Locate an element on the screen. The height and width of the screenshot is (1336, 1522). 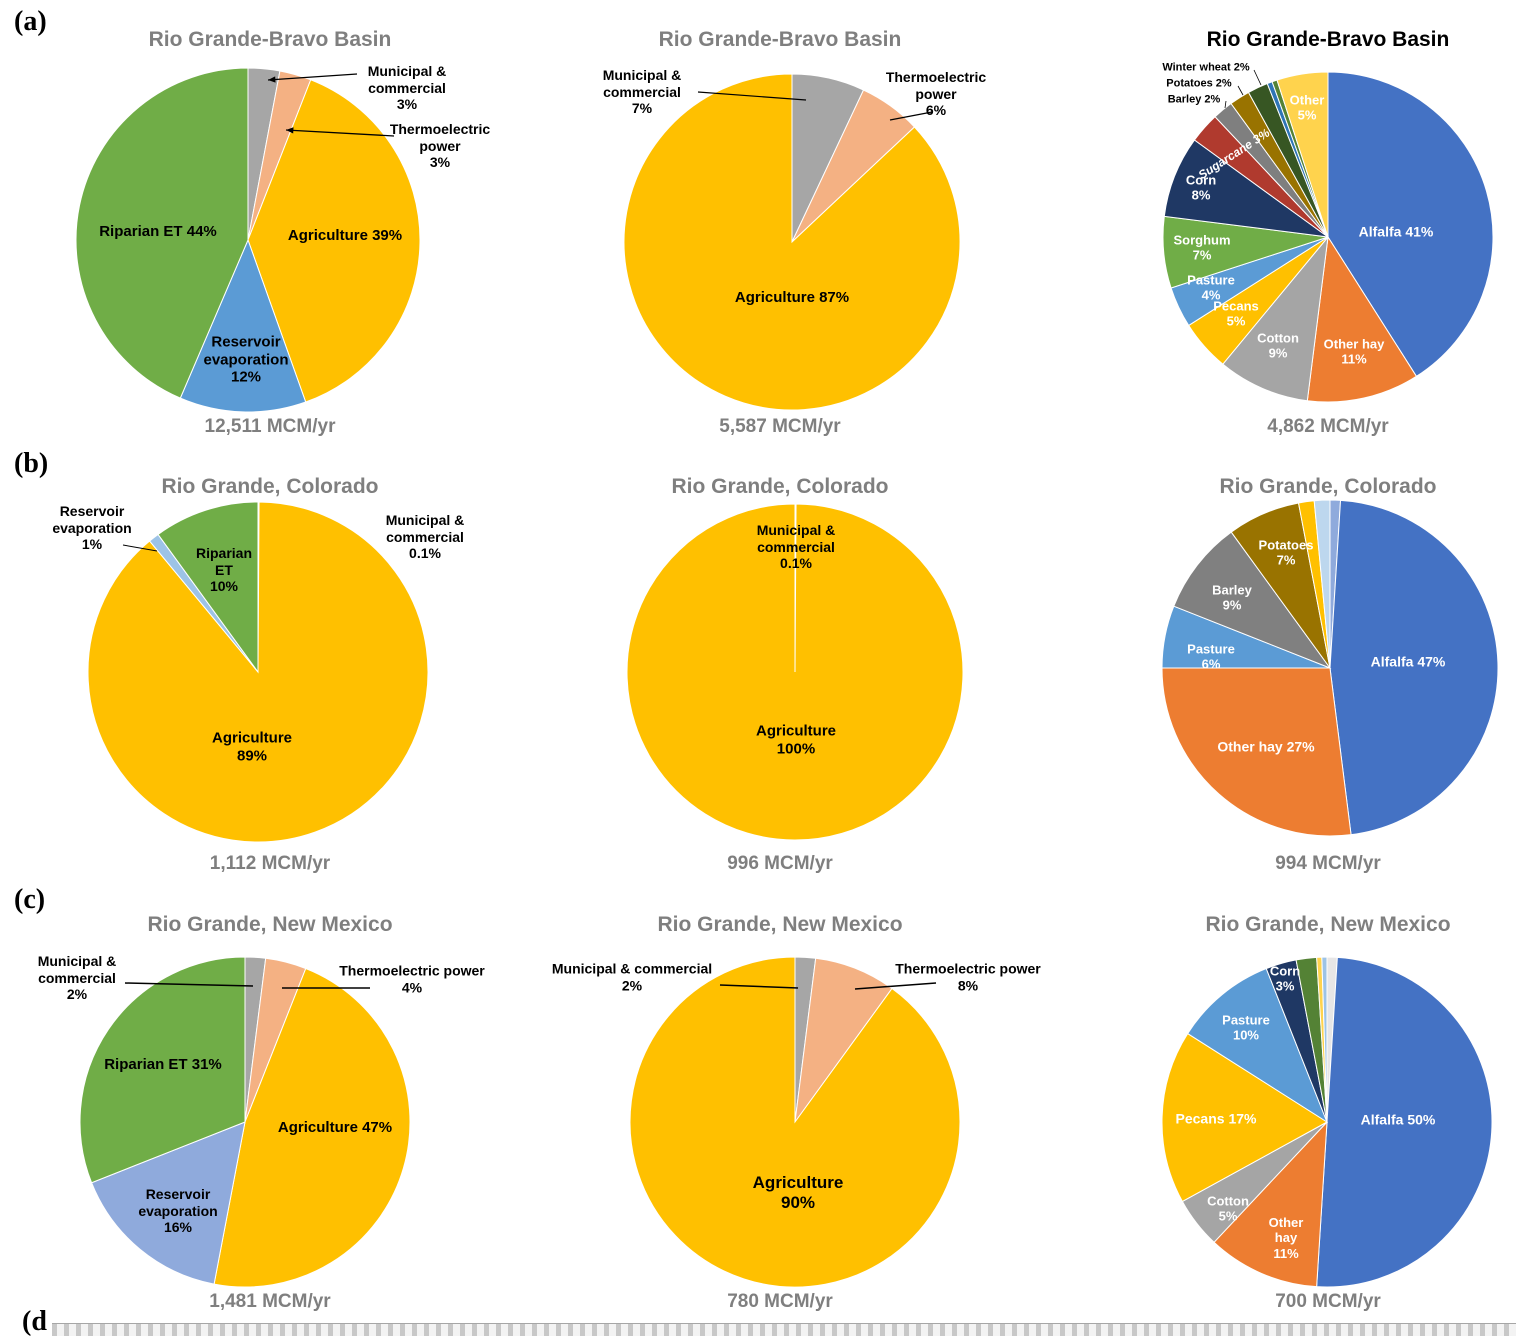
panel-label-a: (a) is located at coordinates (30, 21).